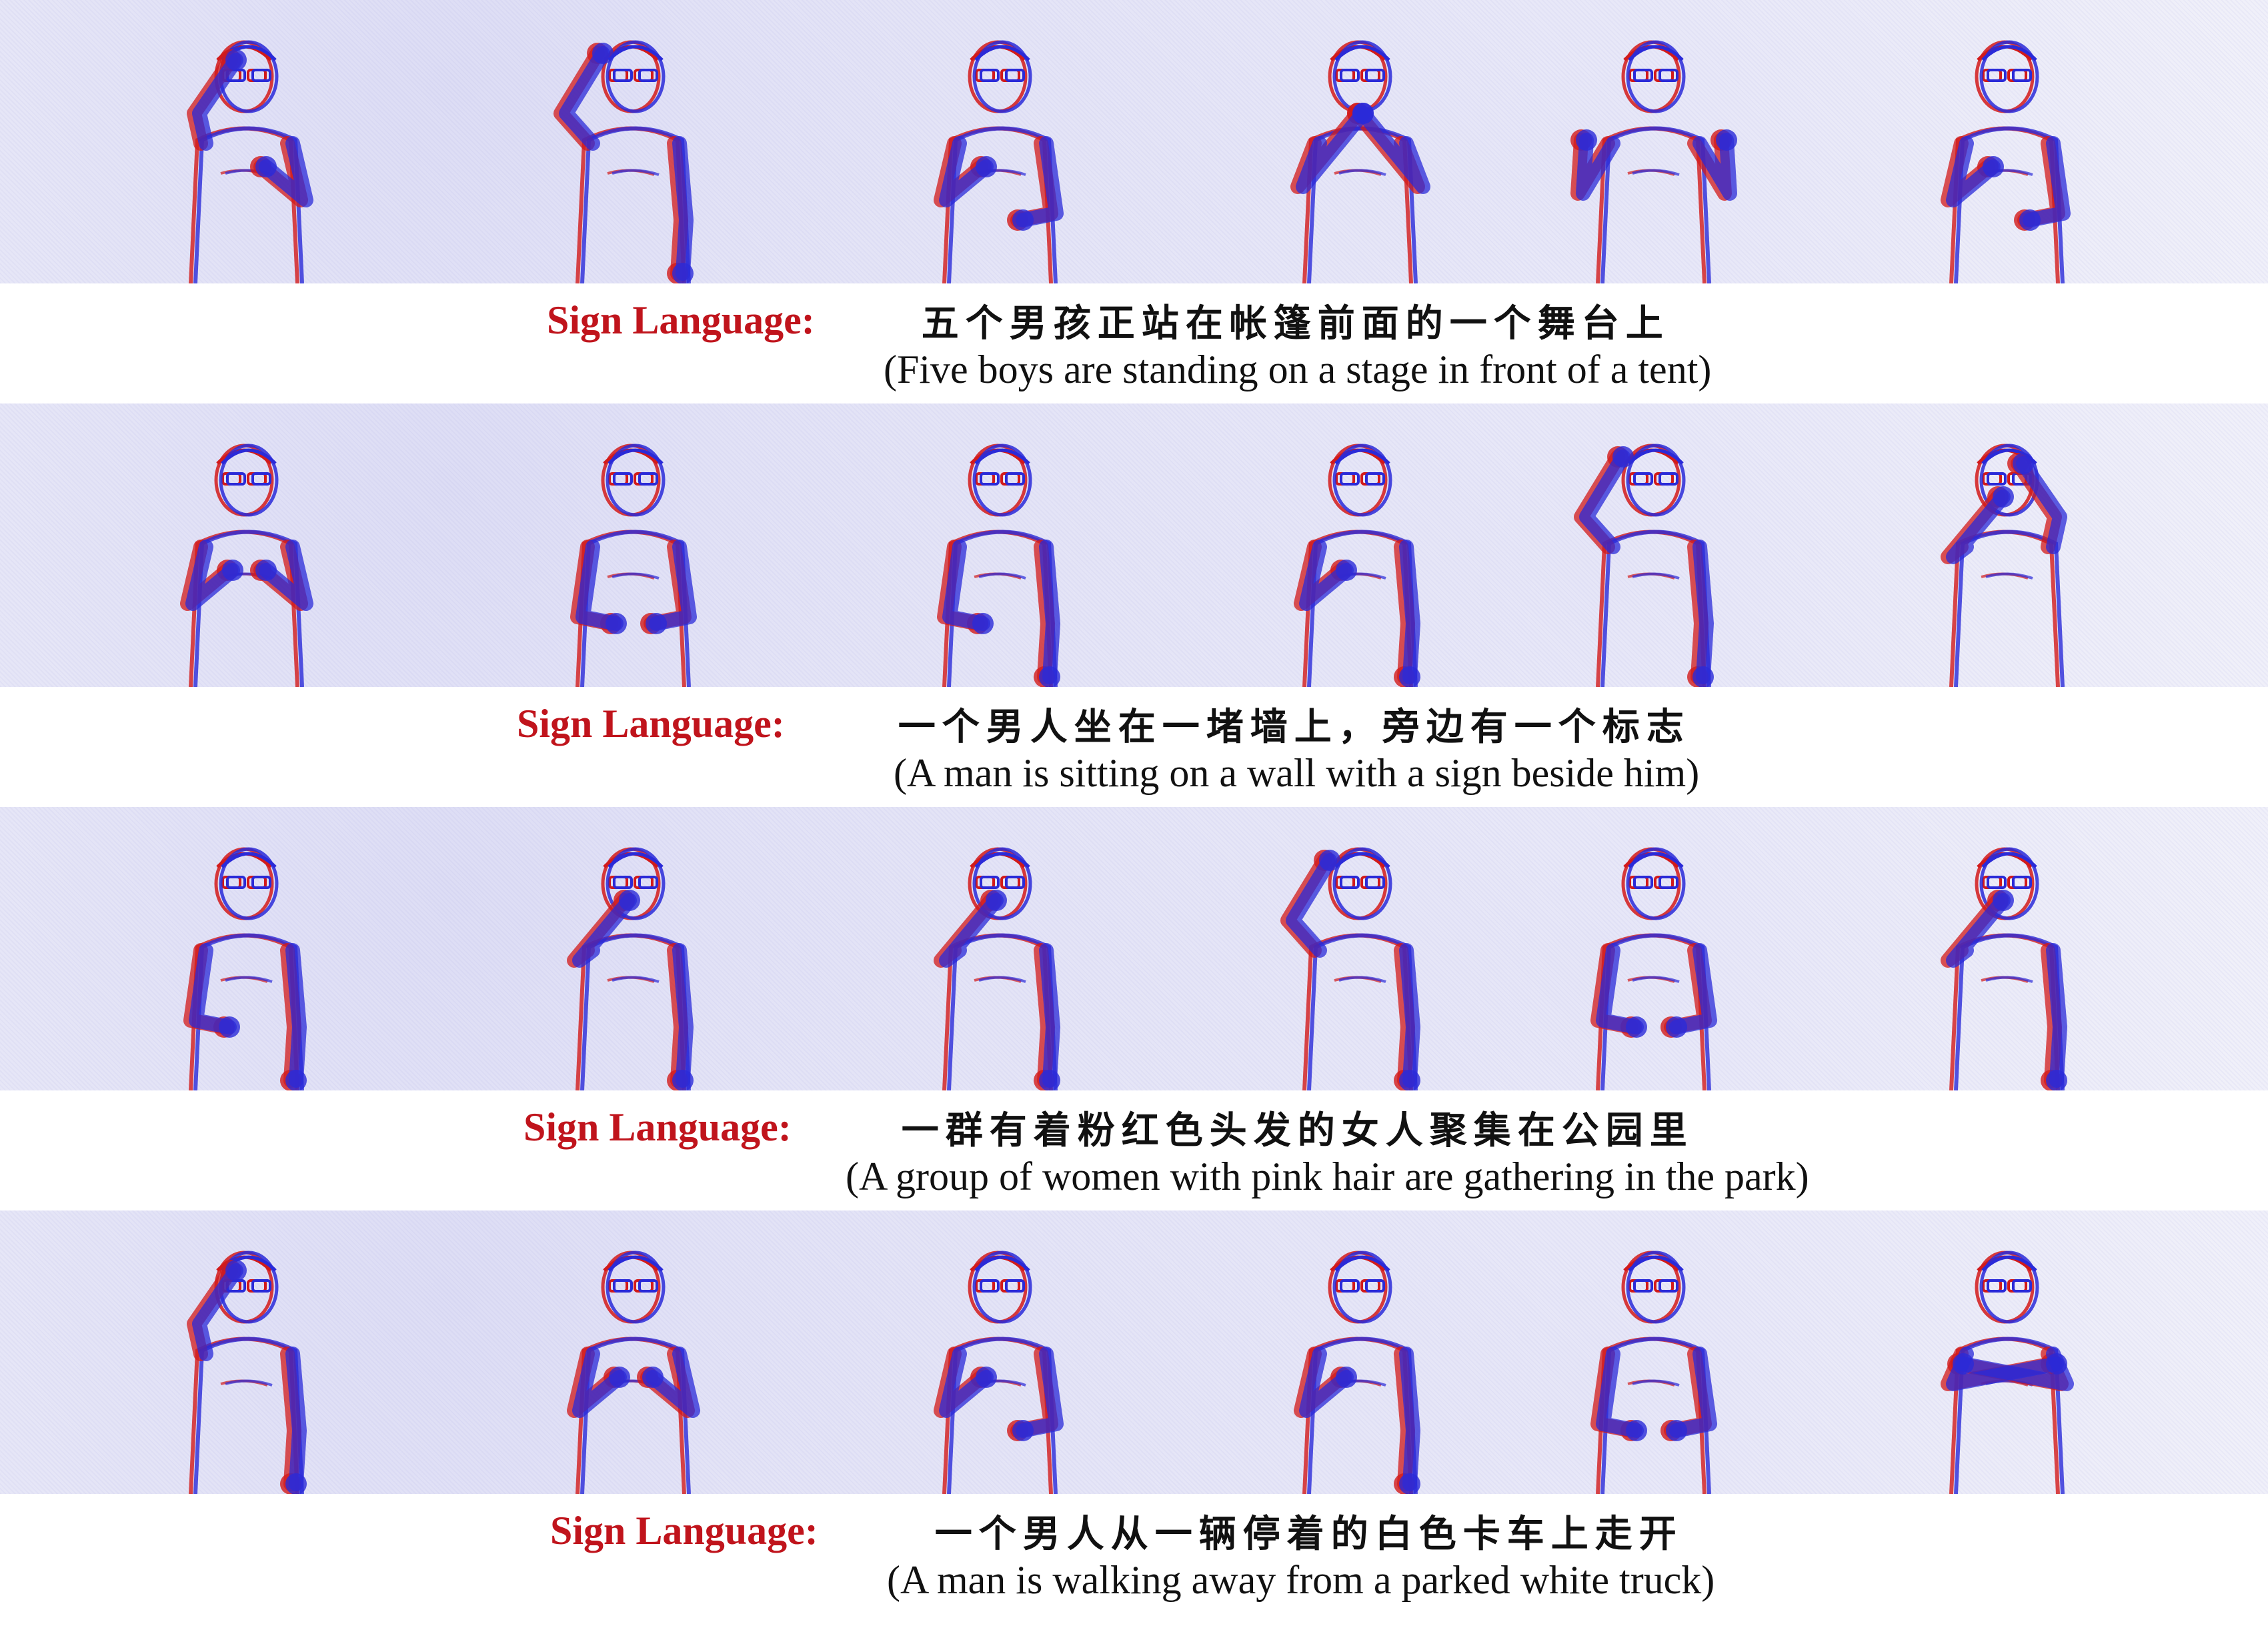 This screenshot has height=1632, width=2268. I want to click on caption-sign-language: Sign Language: 一个男人坐在一堵墙上，旁边有一个标志, so click(1103, 723).